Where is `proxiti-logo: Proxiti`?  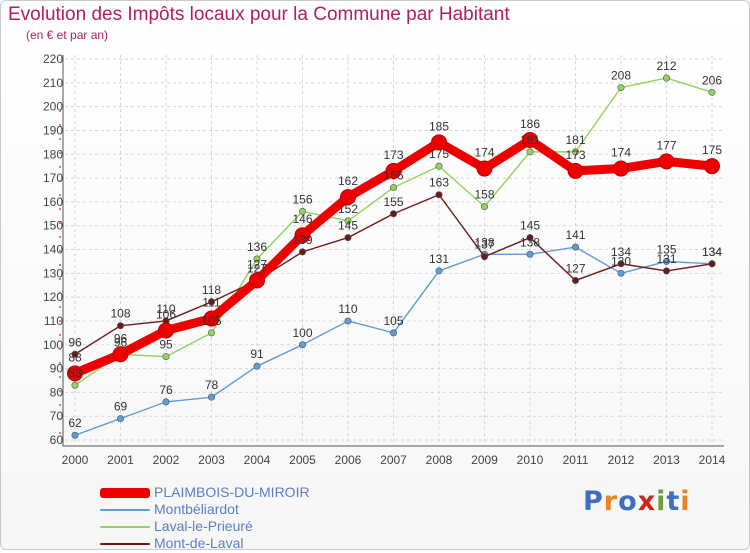 proxiti-logo: Proxiti is located at coordinates (637, 501).